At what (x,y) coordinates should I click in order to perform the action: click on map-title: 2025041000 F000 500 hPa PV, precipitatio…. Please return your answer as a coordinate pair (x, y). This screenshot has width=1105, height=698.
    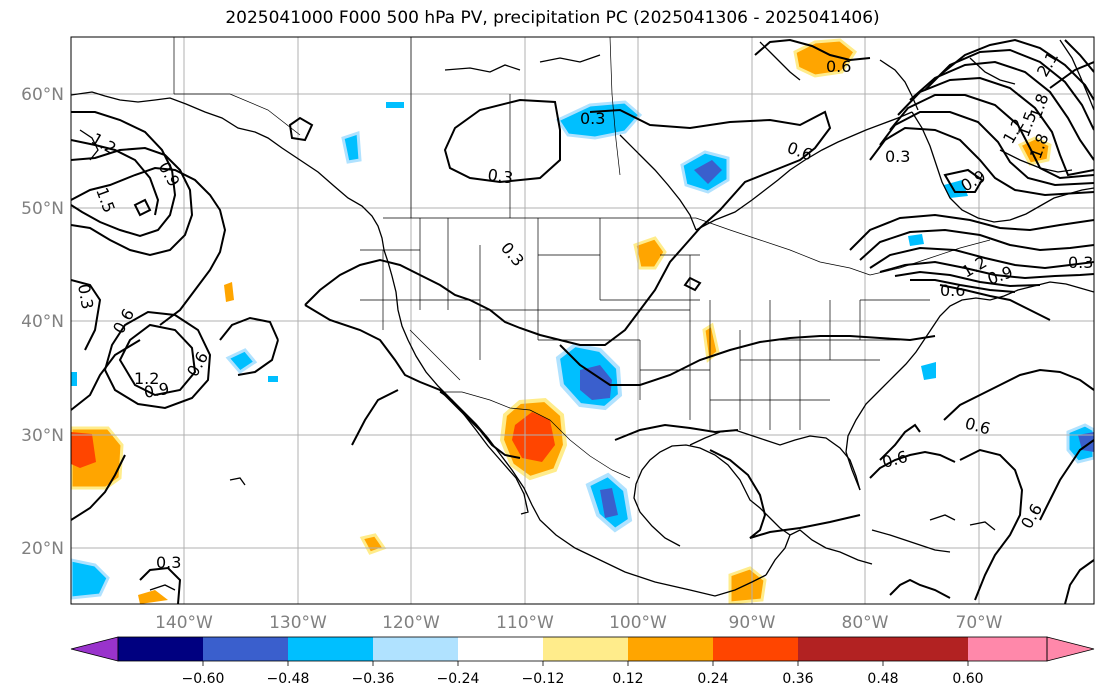
    Looking at the image, I should click on (552, 18).